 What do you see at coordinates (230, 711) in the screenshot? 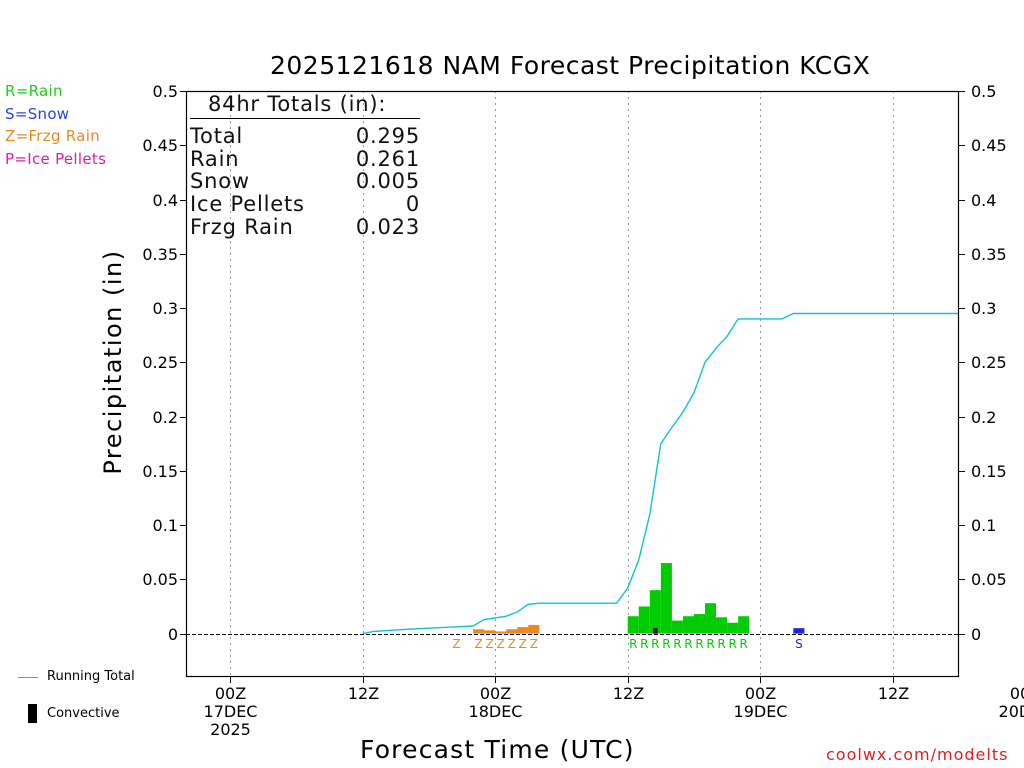
I see `x-tick-label: 17DEC` at bounding box center [230, 711].